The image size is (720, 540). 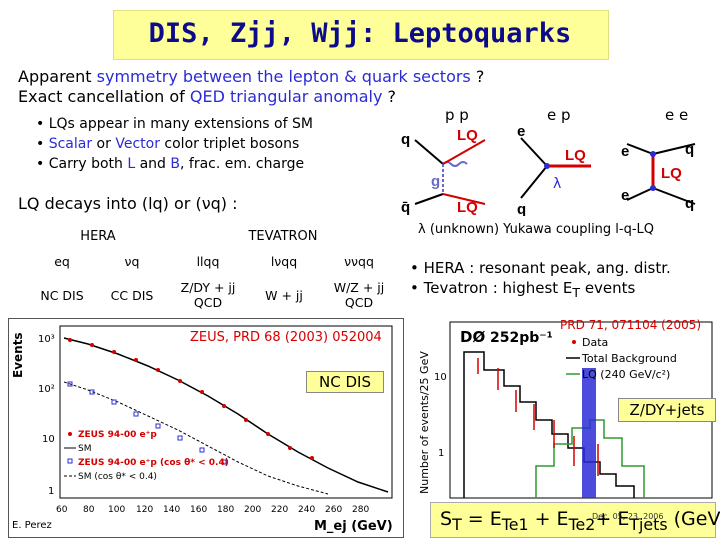 I want to click on ytick: 10, so click(x=440, y=377).